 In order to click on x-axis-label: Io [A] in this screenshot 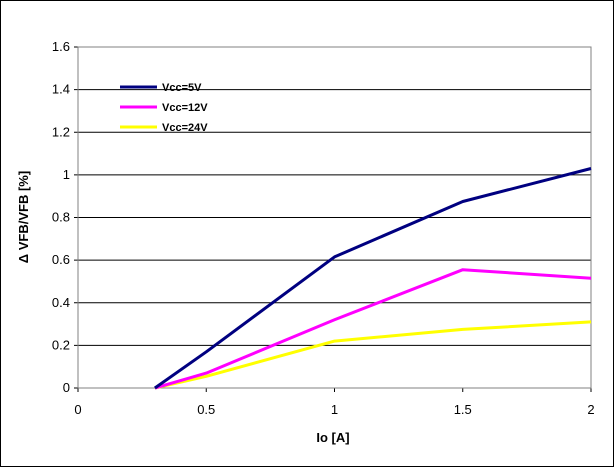, I will do `click(332, 437)`.